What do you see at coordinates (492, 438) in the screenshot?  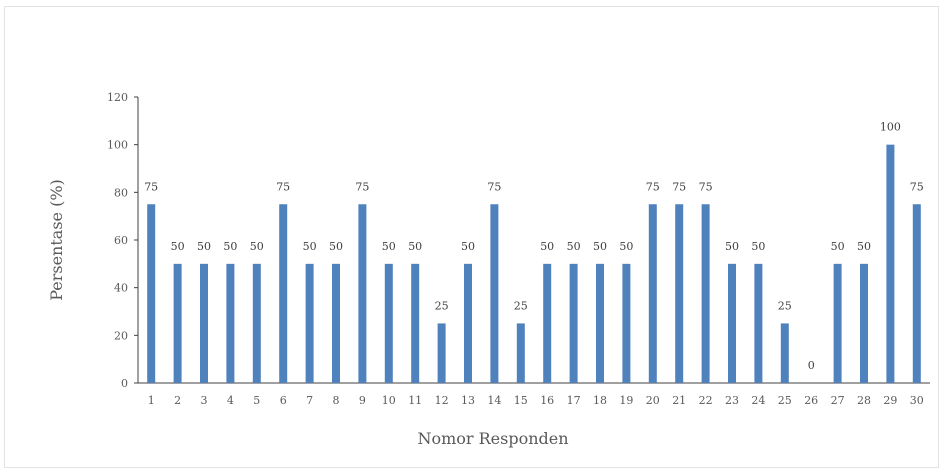 I see `x-axis-title: Nomor Responden` at bounding box center [492, 438].